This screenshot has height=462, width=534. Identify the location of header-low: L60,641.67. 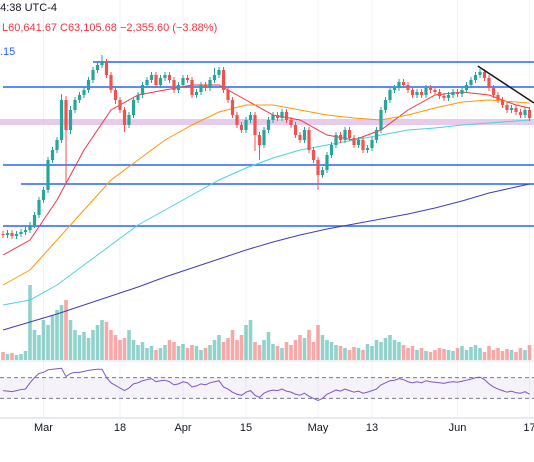
(29, 28).